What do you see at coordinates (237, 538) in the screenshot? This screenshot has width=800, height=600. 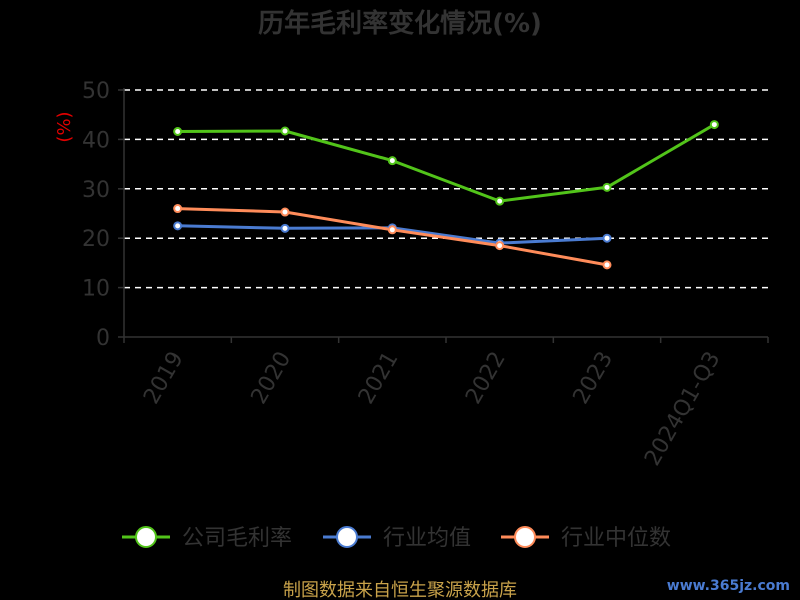 I see `legend-label: 公司毛利率` at bounding box center [237, 538].